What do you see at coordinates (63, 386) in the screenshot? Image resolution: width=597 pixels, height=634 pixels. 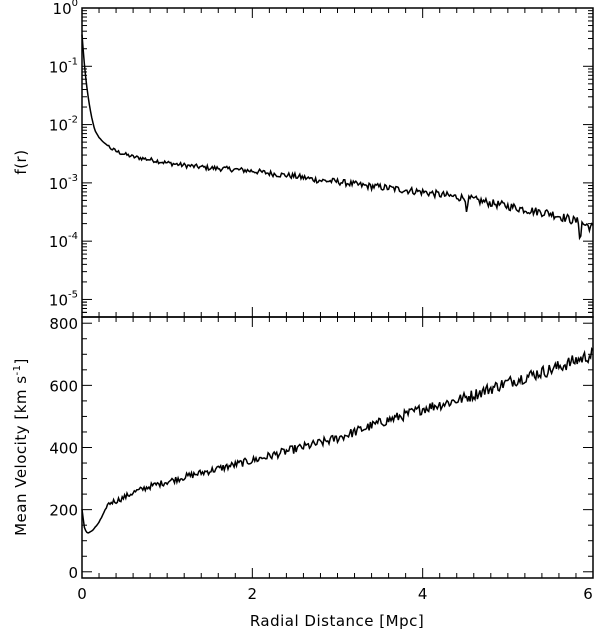 I see `bottom-y-tick-label: 600` at bounding box center [63, 386].